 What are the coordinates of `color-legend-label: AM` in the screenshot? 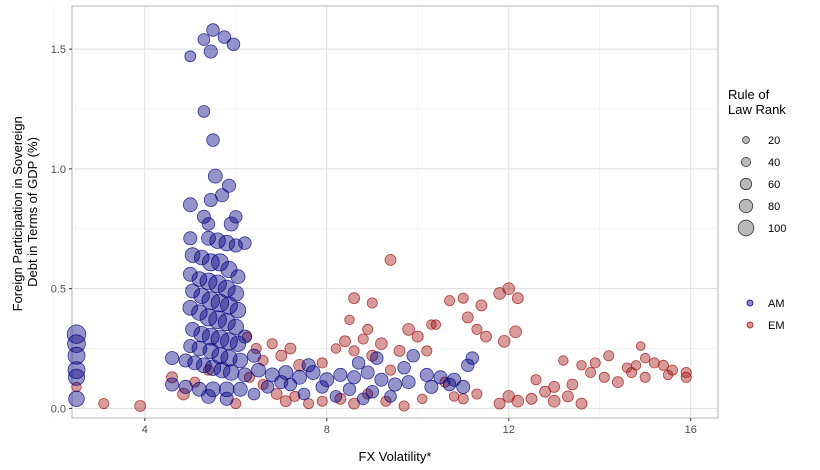 It's located at (776, 304).